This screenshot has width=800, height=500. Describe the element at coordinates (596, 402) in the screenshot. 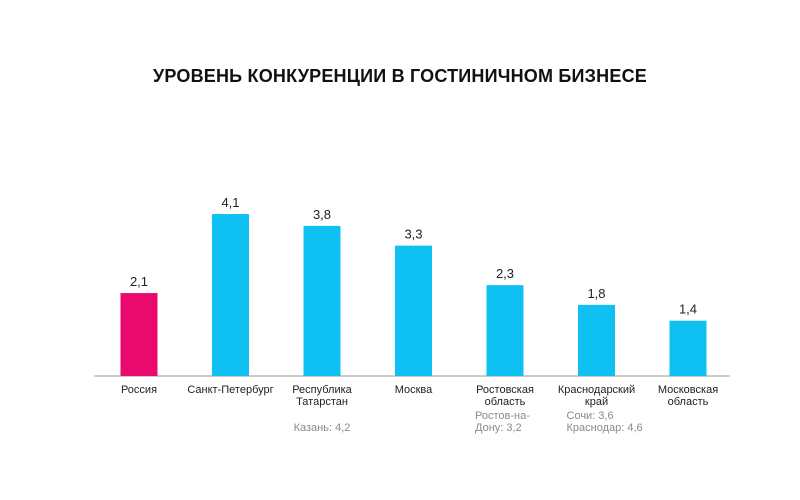

I see `x-tick-label-5-1: край` at that location.